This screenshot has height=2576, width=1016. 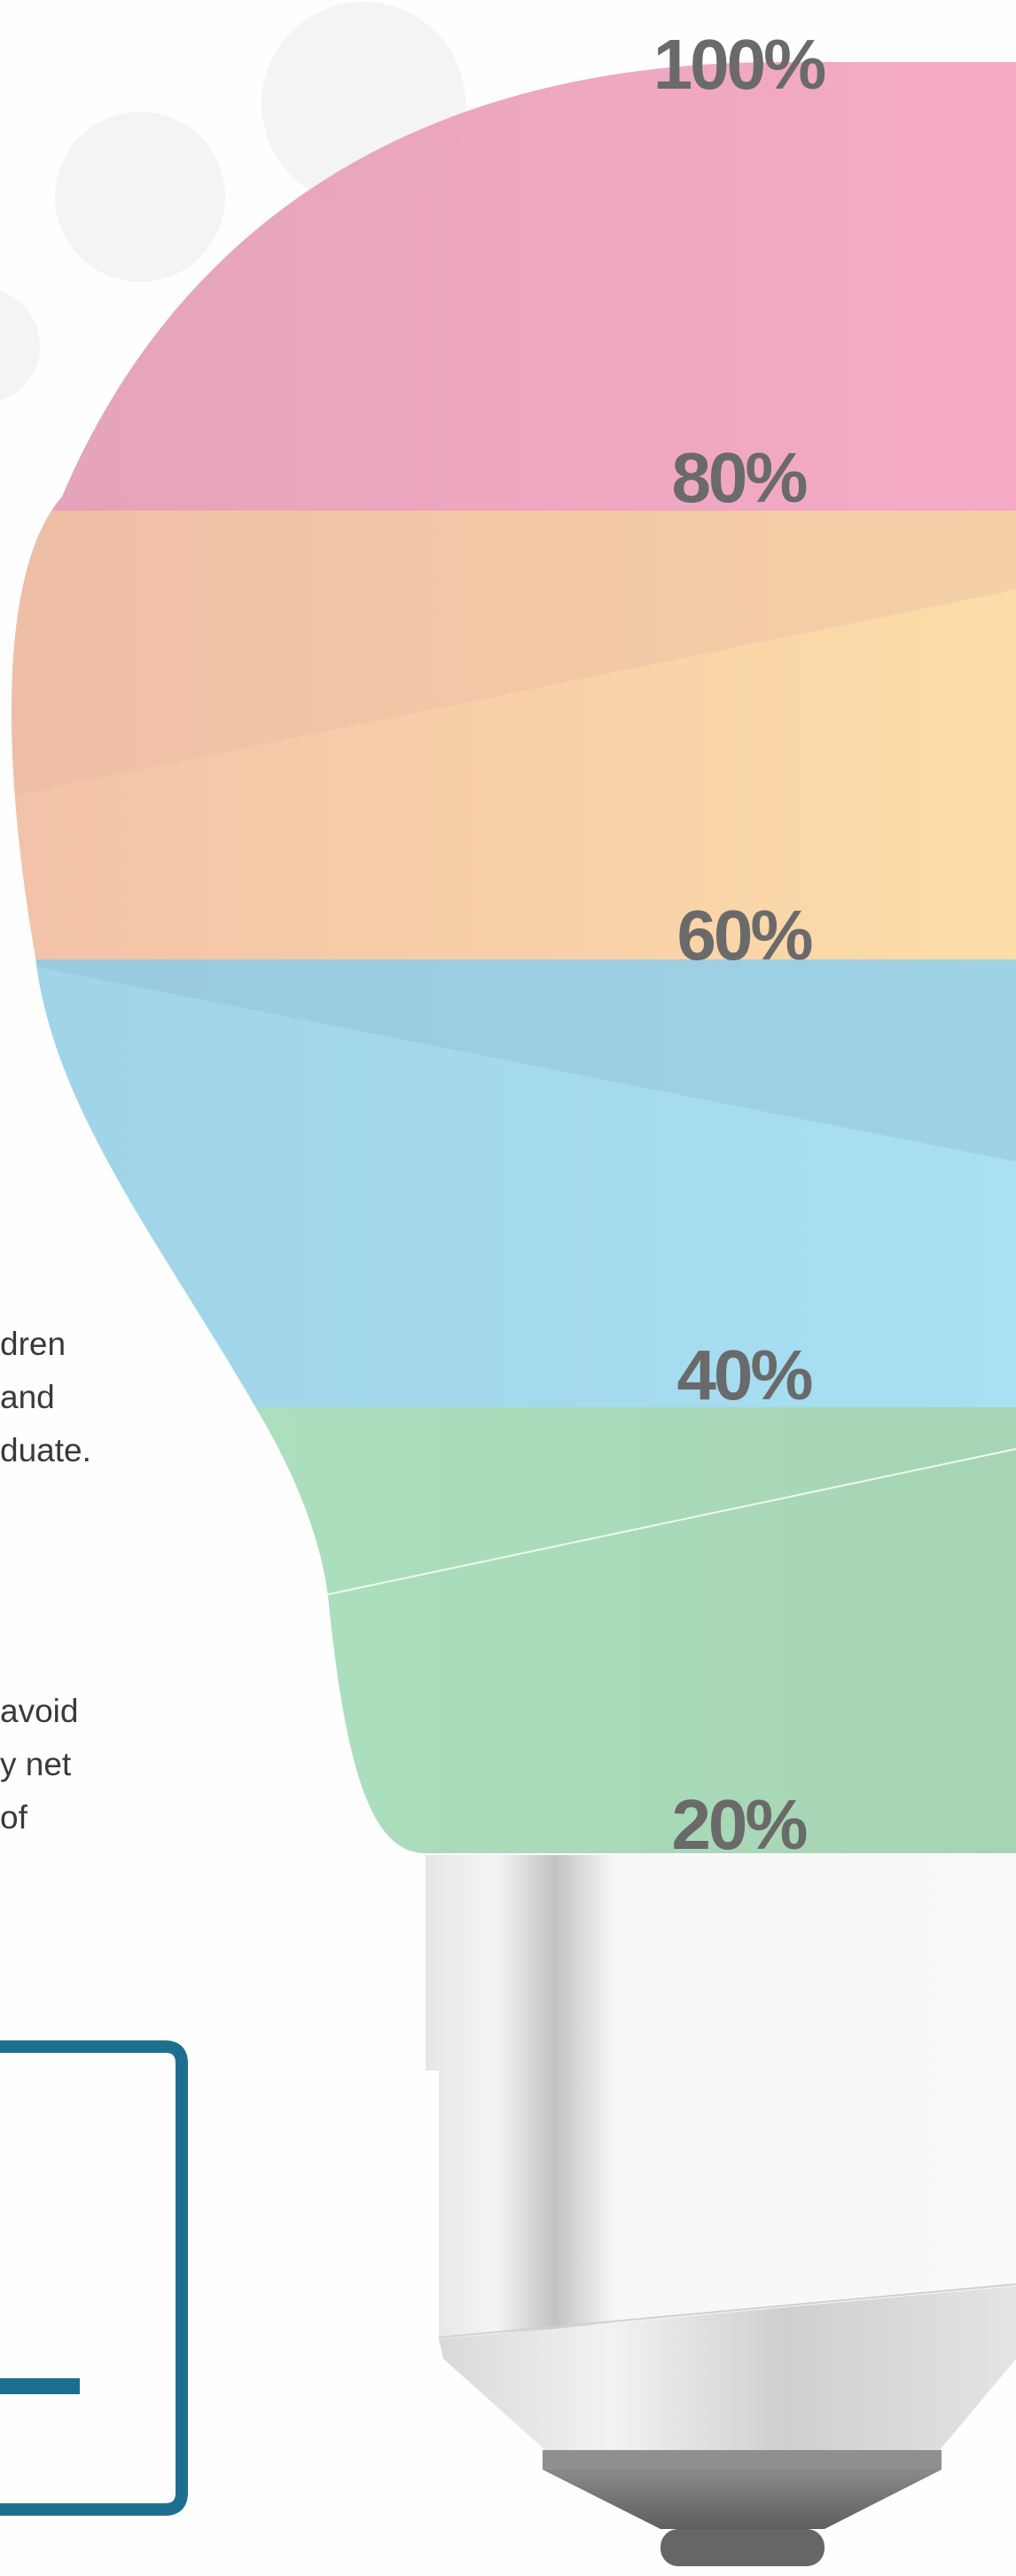 I want to click on side-panel-border, so click(x=94, y=2278).